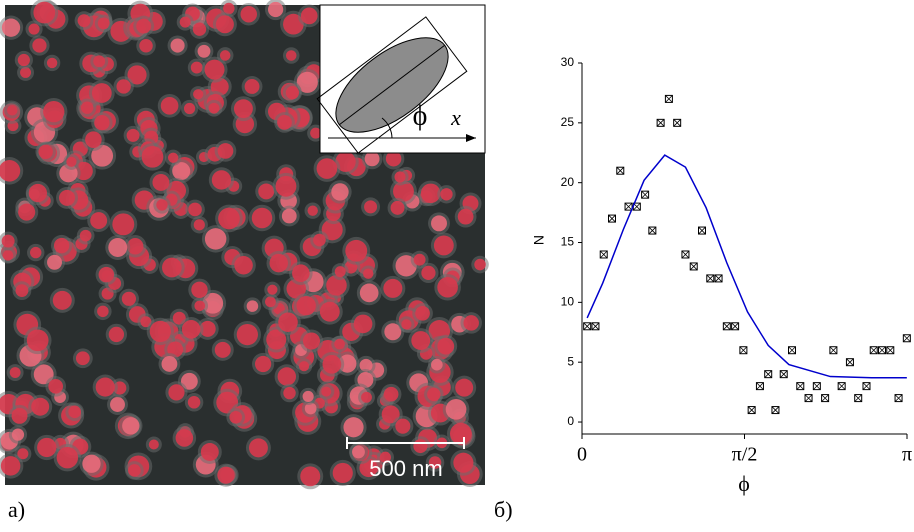 This screenshot has width=914, height=532. What do you see at coordinates (745, 455) in the screenshot?
I see `x-tick-label: π/2` at bounding box center [745, 455].